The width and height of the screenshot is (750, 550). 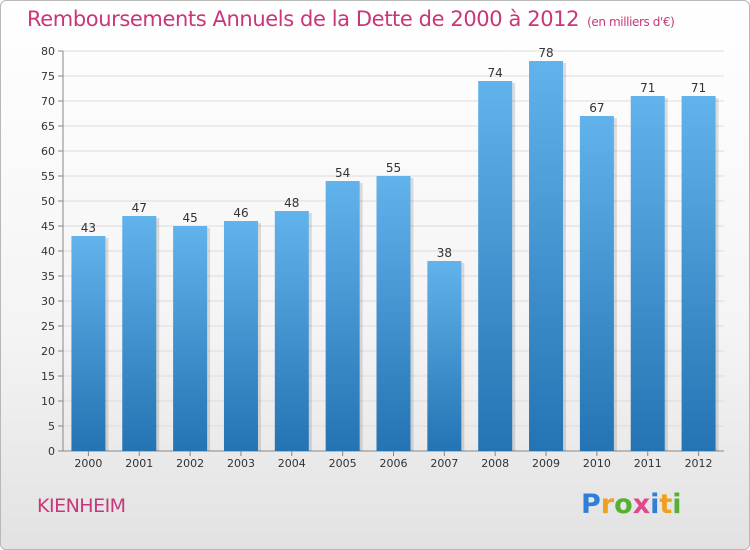 I want to click on x-tick-label: 2004, so click(x=292, y=463).